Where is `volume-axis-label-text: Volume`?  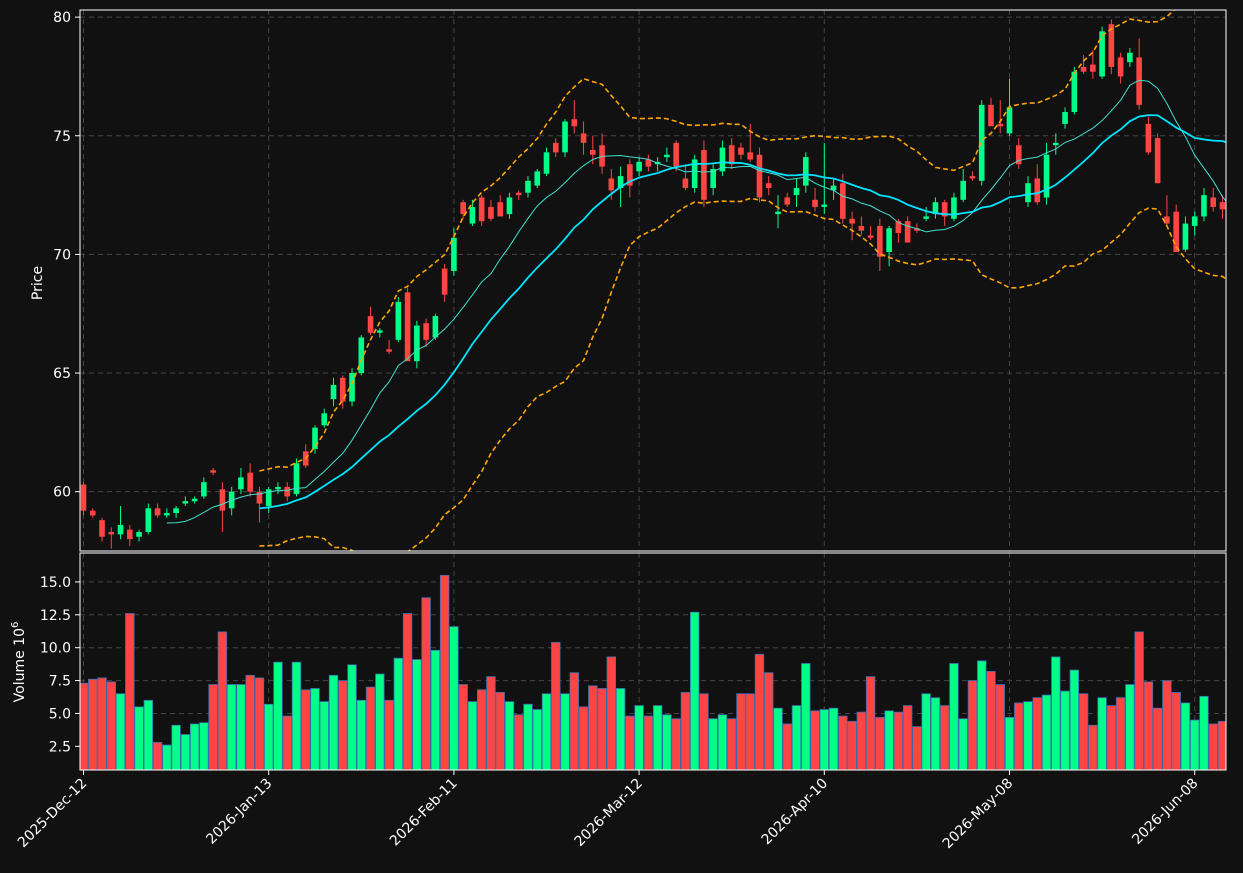 volume-axis-label-text: Volume is located at coordinates (20, 676).